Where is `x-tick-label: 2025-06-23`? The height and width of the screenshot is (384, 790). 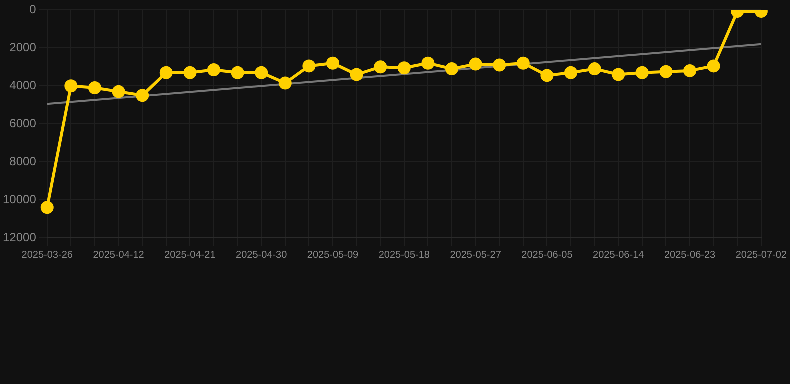 x-tick-label: 2025-06-23 is located at coordinates (690, 255).